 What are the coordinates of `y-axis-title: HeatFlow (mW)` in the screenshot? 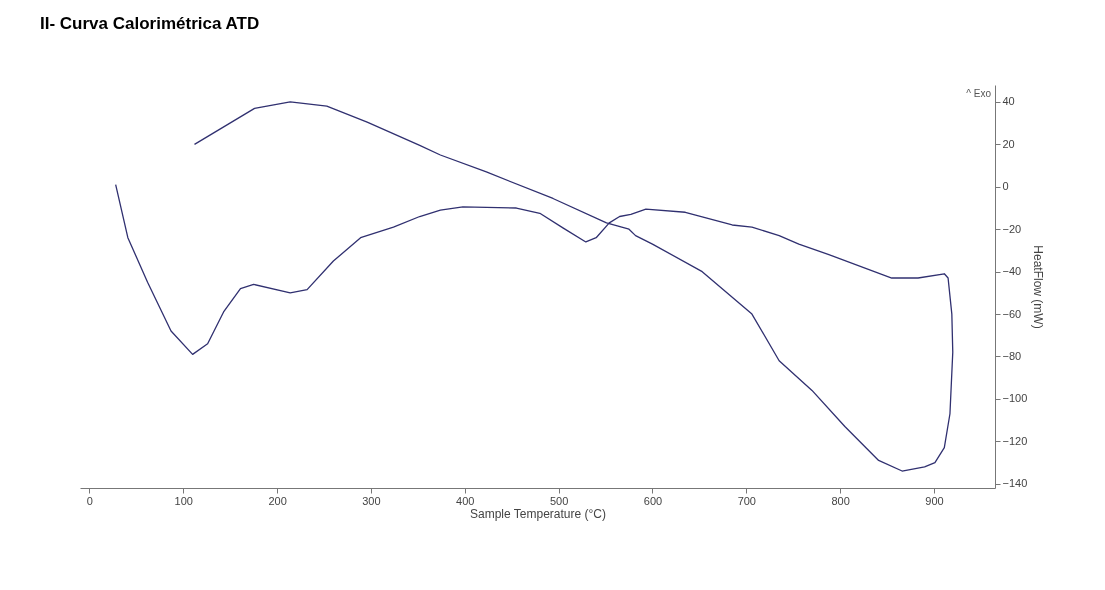 It's located at (1038, 287).